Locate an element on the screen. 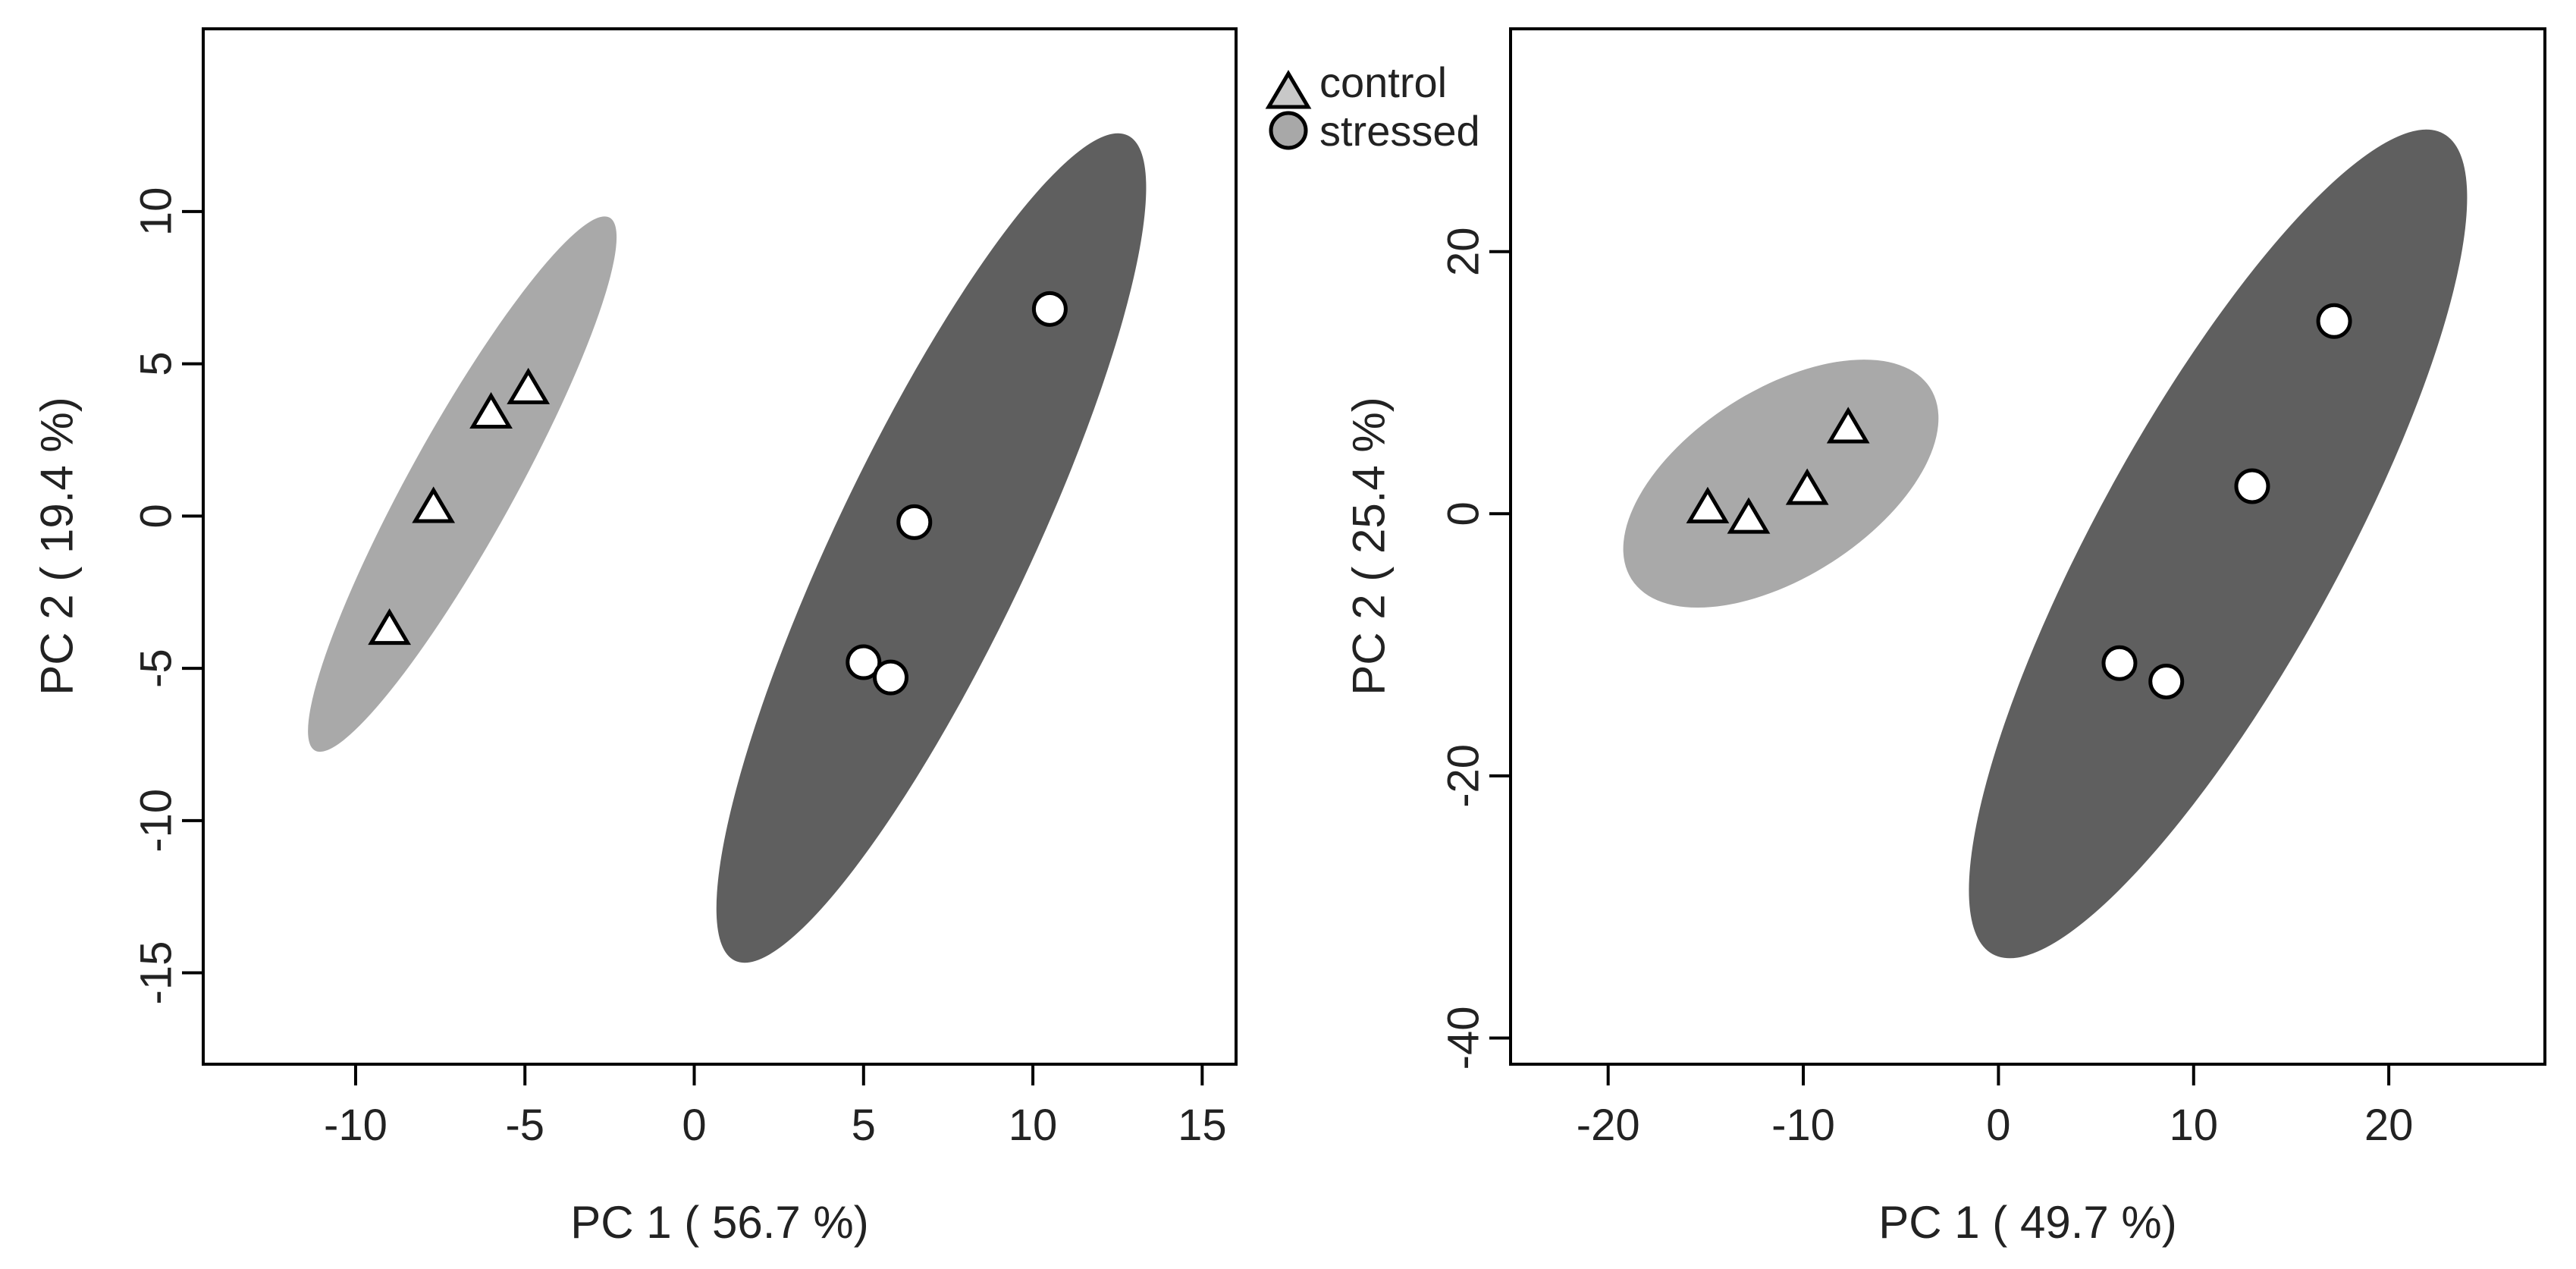 This screenshot has width=2576, height=1269. legend-circle-marker is located at coordinates (1288, 130).